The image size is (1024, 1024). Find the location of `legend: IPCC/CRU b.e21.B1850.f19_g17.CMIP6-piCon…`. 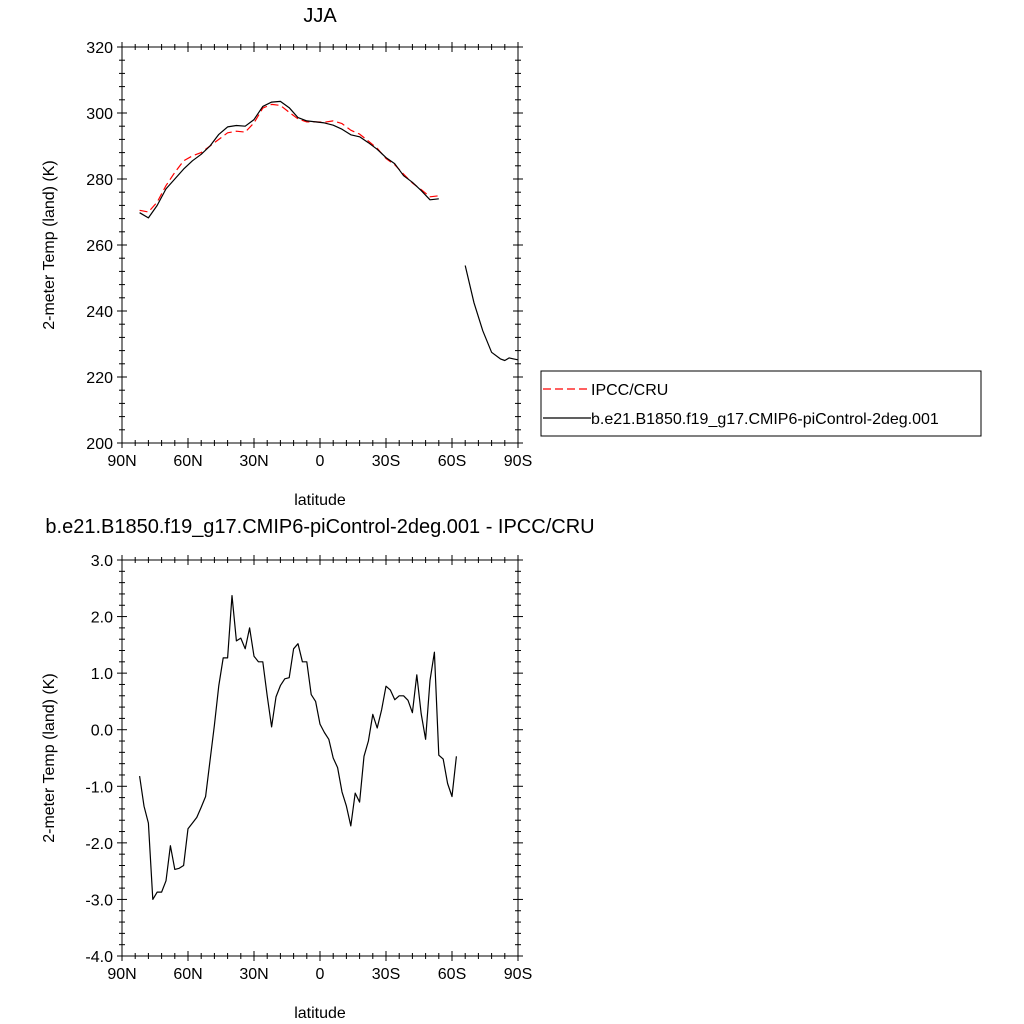

legend: IPCC/CRU b.e21.B1850.f19_g17.CMIP6-piCon… is located at coordinates (761, 403).